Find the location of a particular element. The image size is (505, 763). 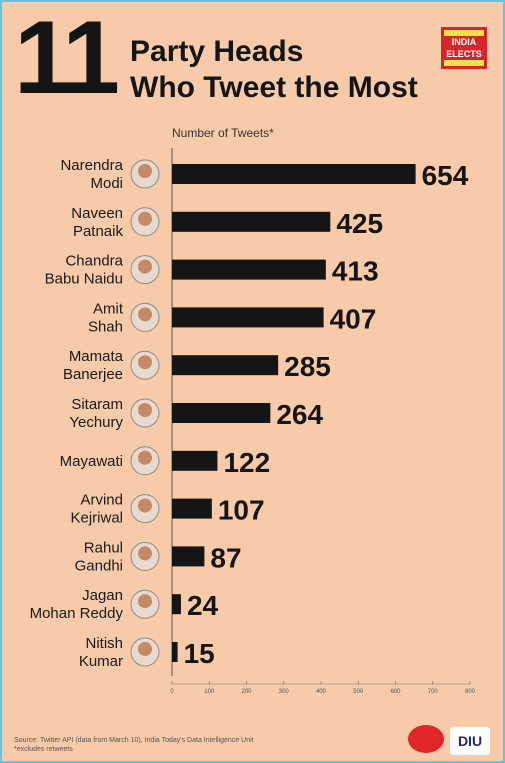

category-label: Patnaik is located at coordinates (98, 231).